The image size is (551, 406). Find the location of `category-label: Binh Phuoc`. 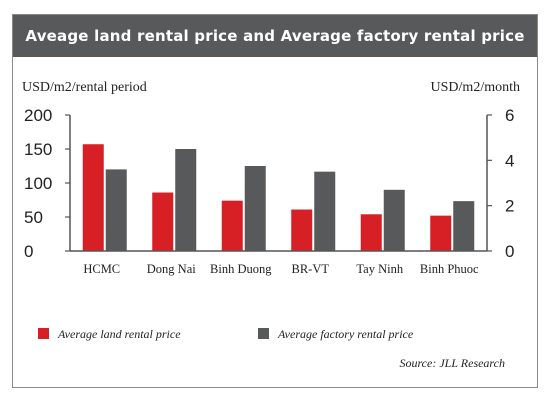

category-label: Binh Phuoc is located at coordinates (449, 269).